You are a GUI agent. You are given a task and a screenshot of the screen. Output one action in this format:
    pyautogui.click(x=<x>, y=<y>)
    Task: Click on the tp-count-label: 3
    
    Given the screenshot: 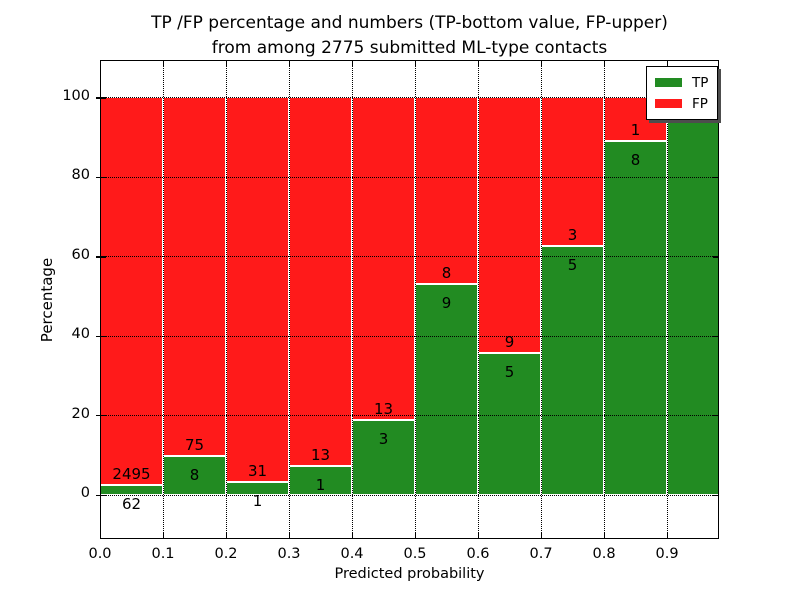 What is the action you would take?
    pyautogui.click(x=383, y=439)
    